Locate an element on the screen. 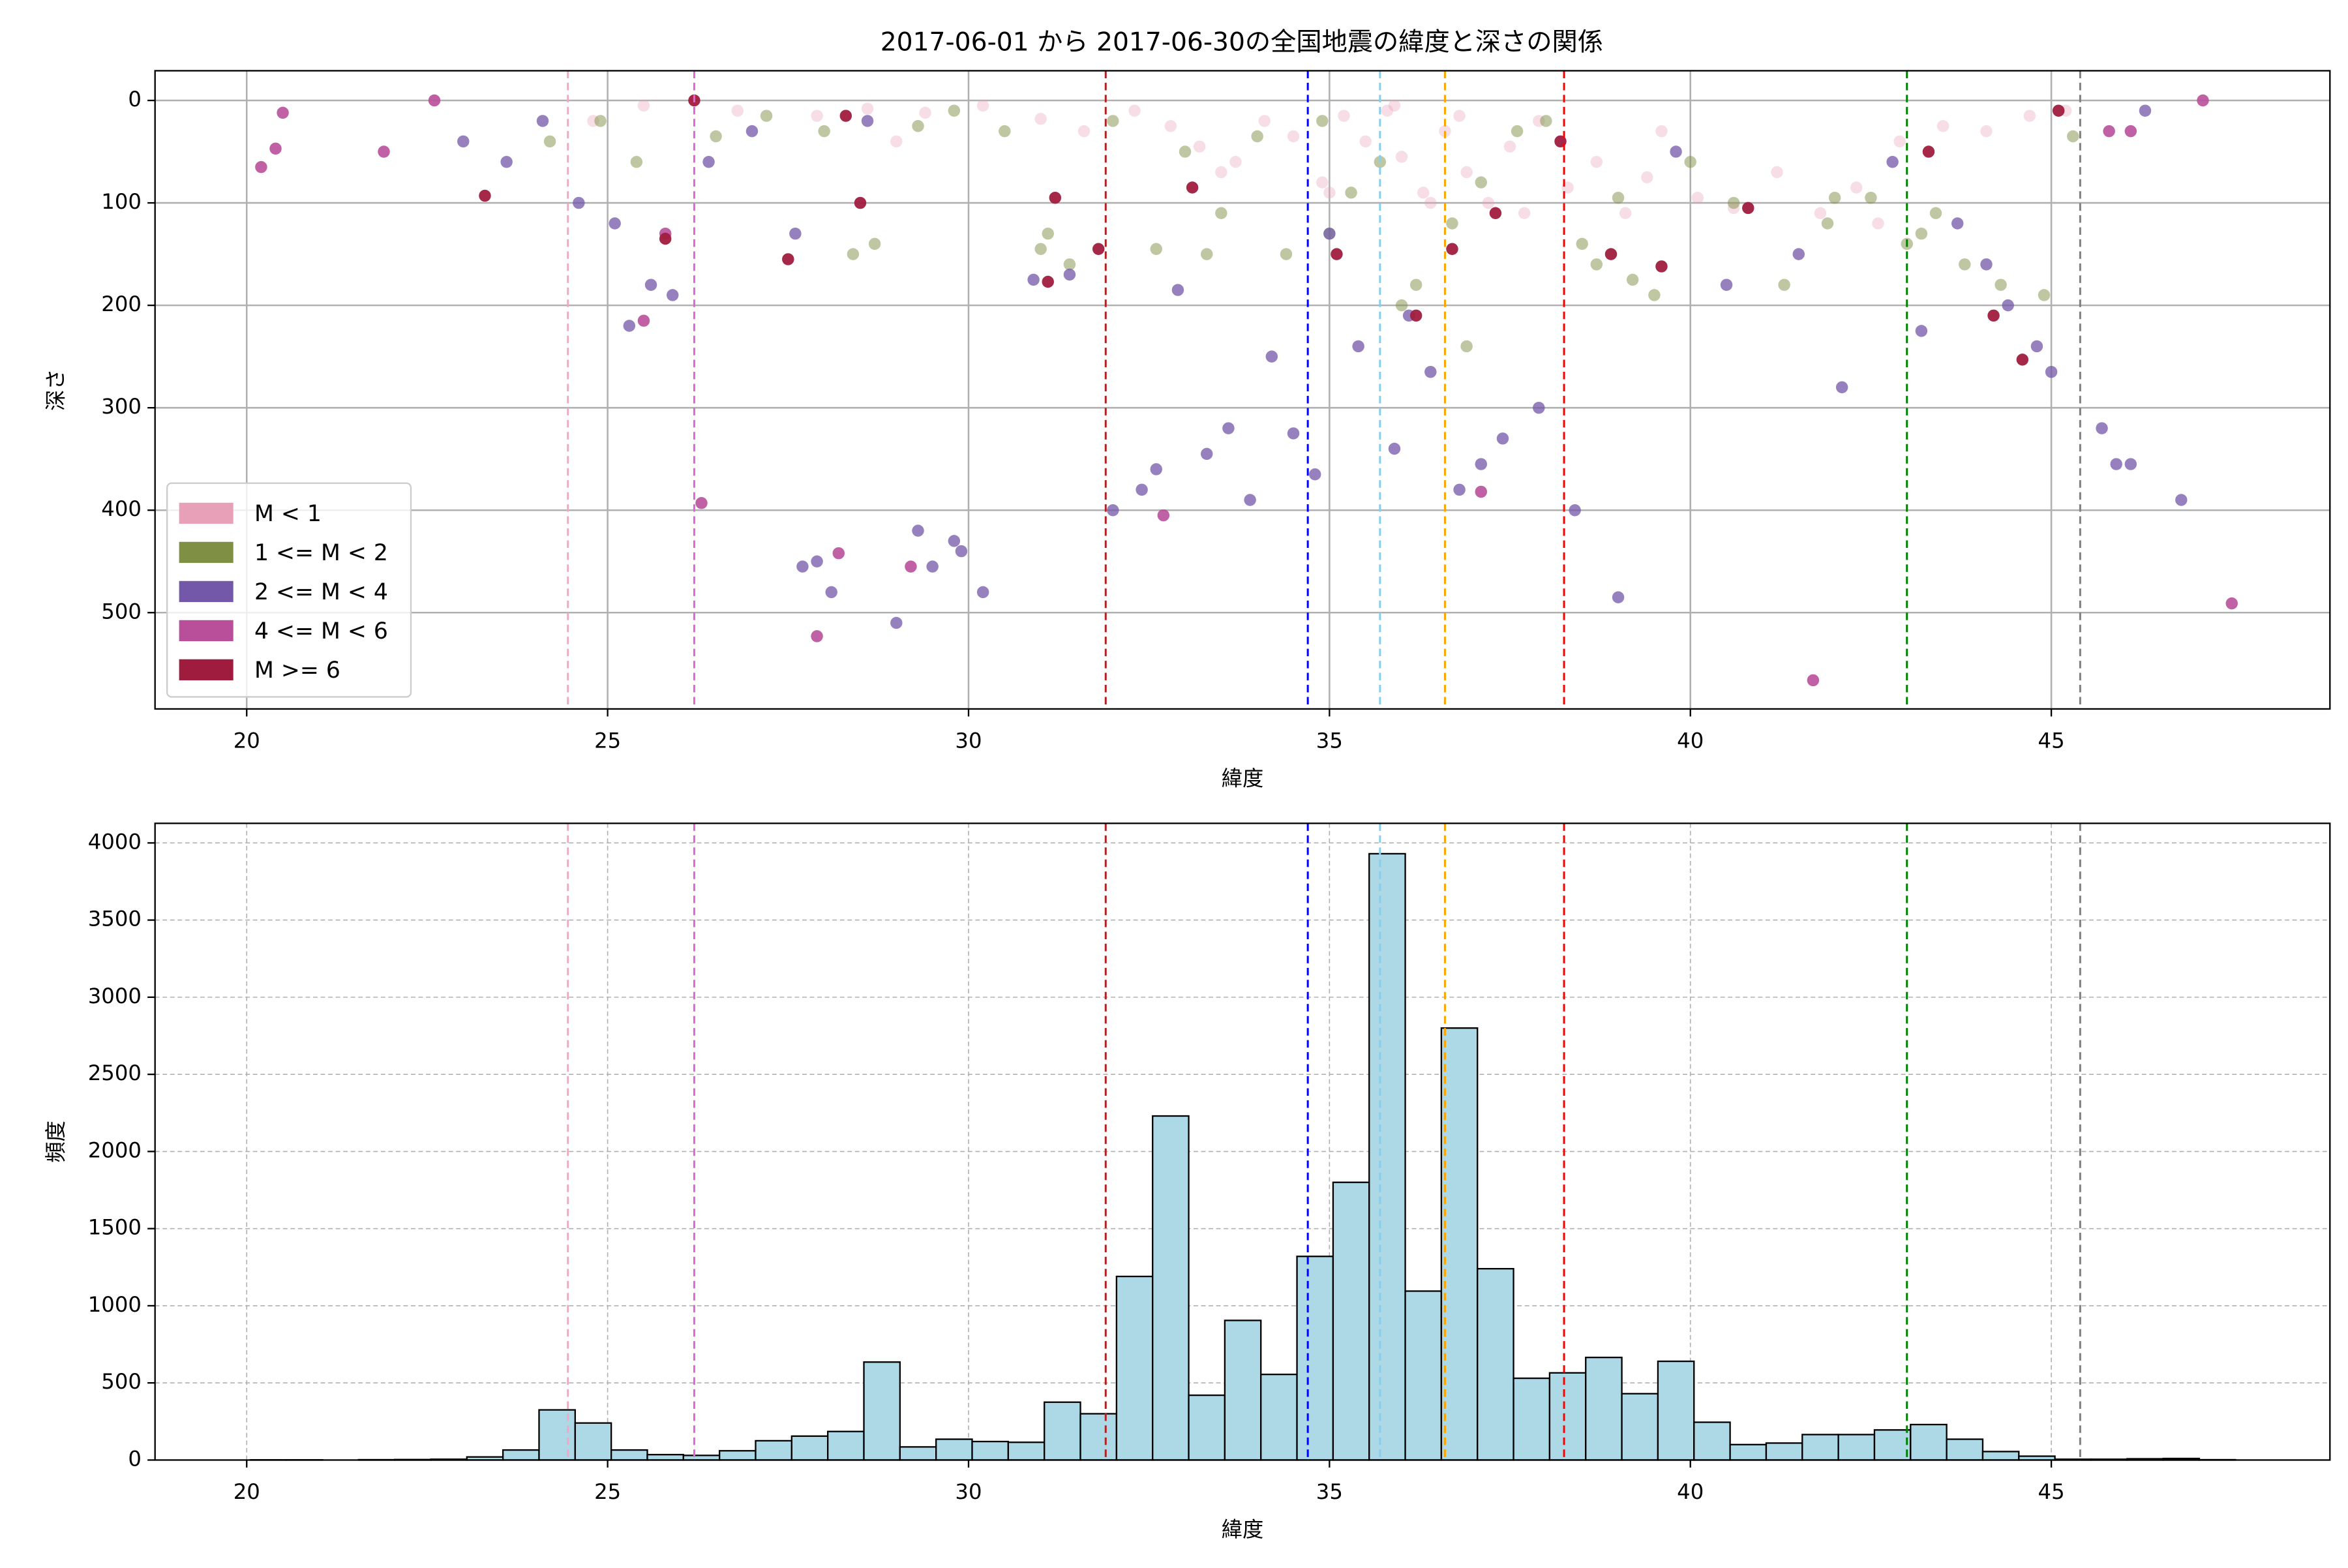 This screenshot has width=2348, height=1568. y-tick-label: 100 is located at coordinates (122, 201).